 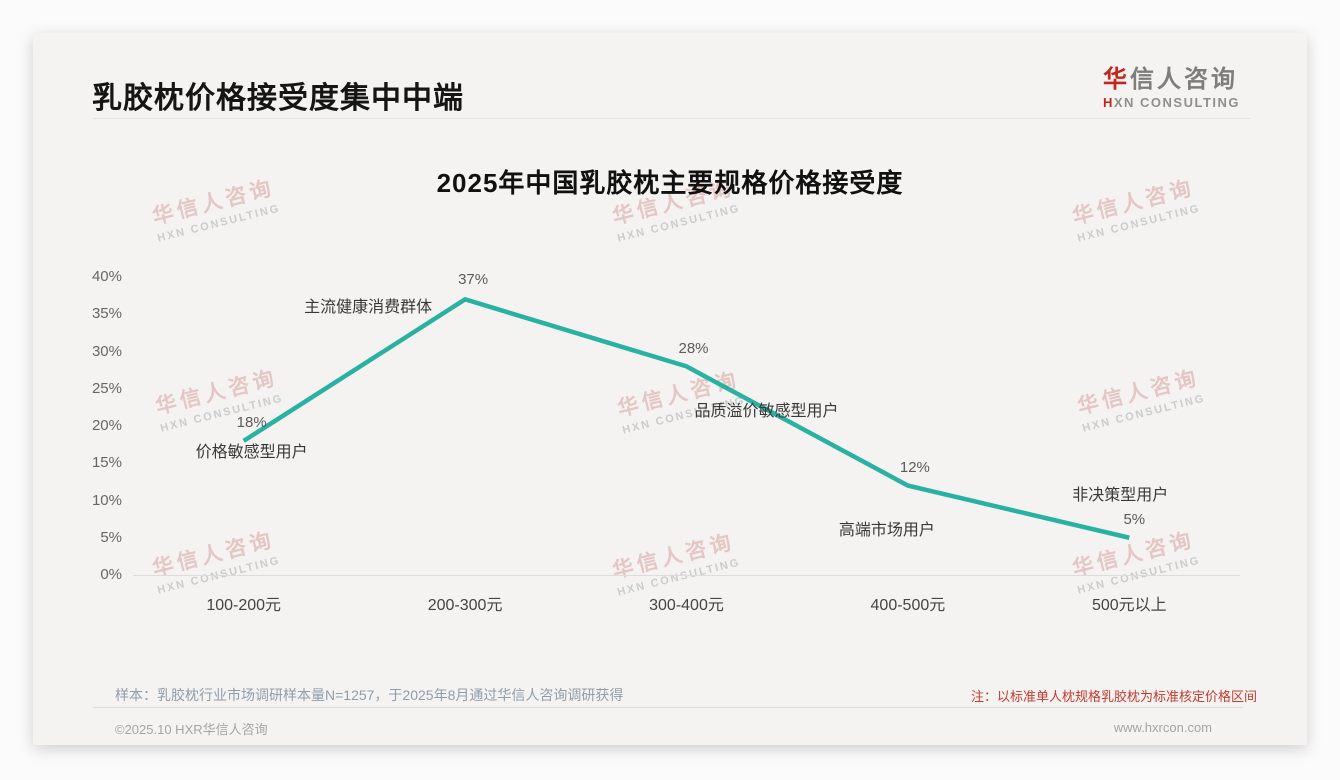 What do you see at coordinates (670, 76) in the screenshot?
I see `header: 乳胶枕价格接受度集中中端 华信人咨询 HXN CONSULTING` at bounding box center [670, 76].